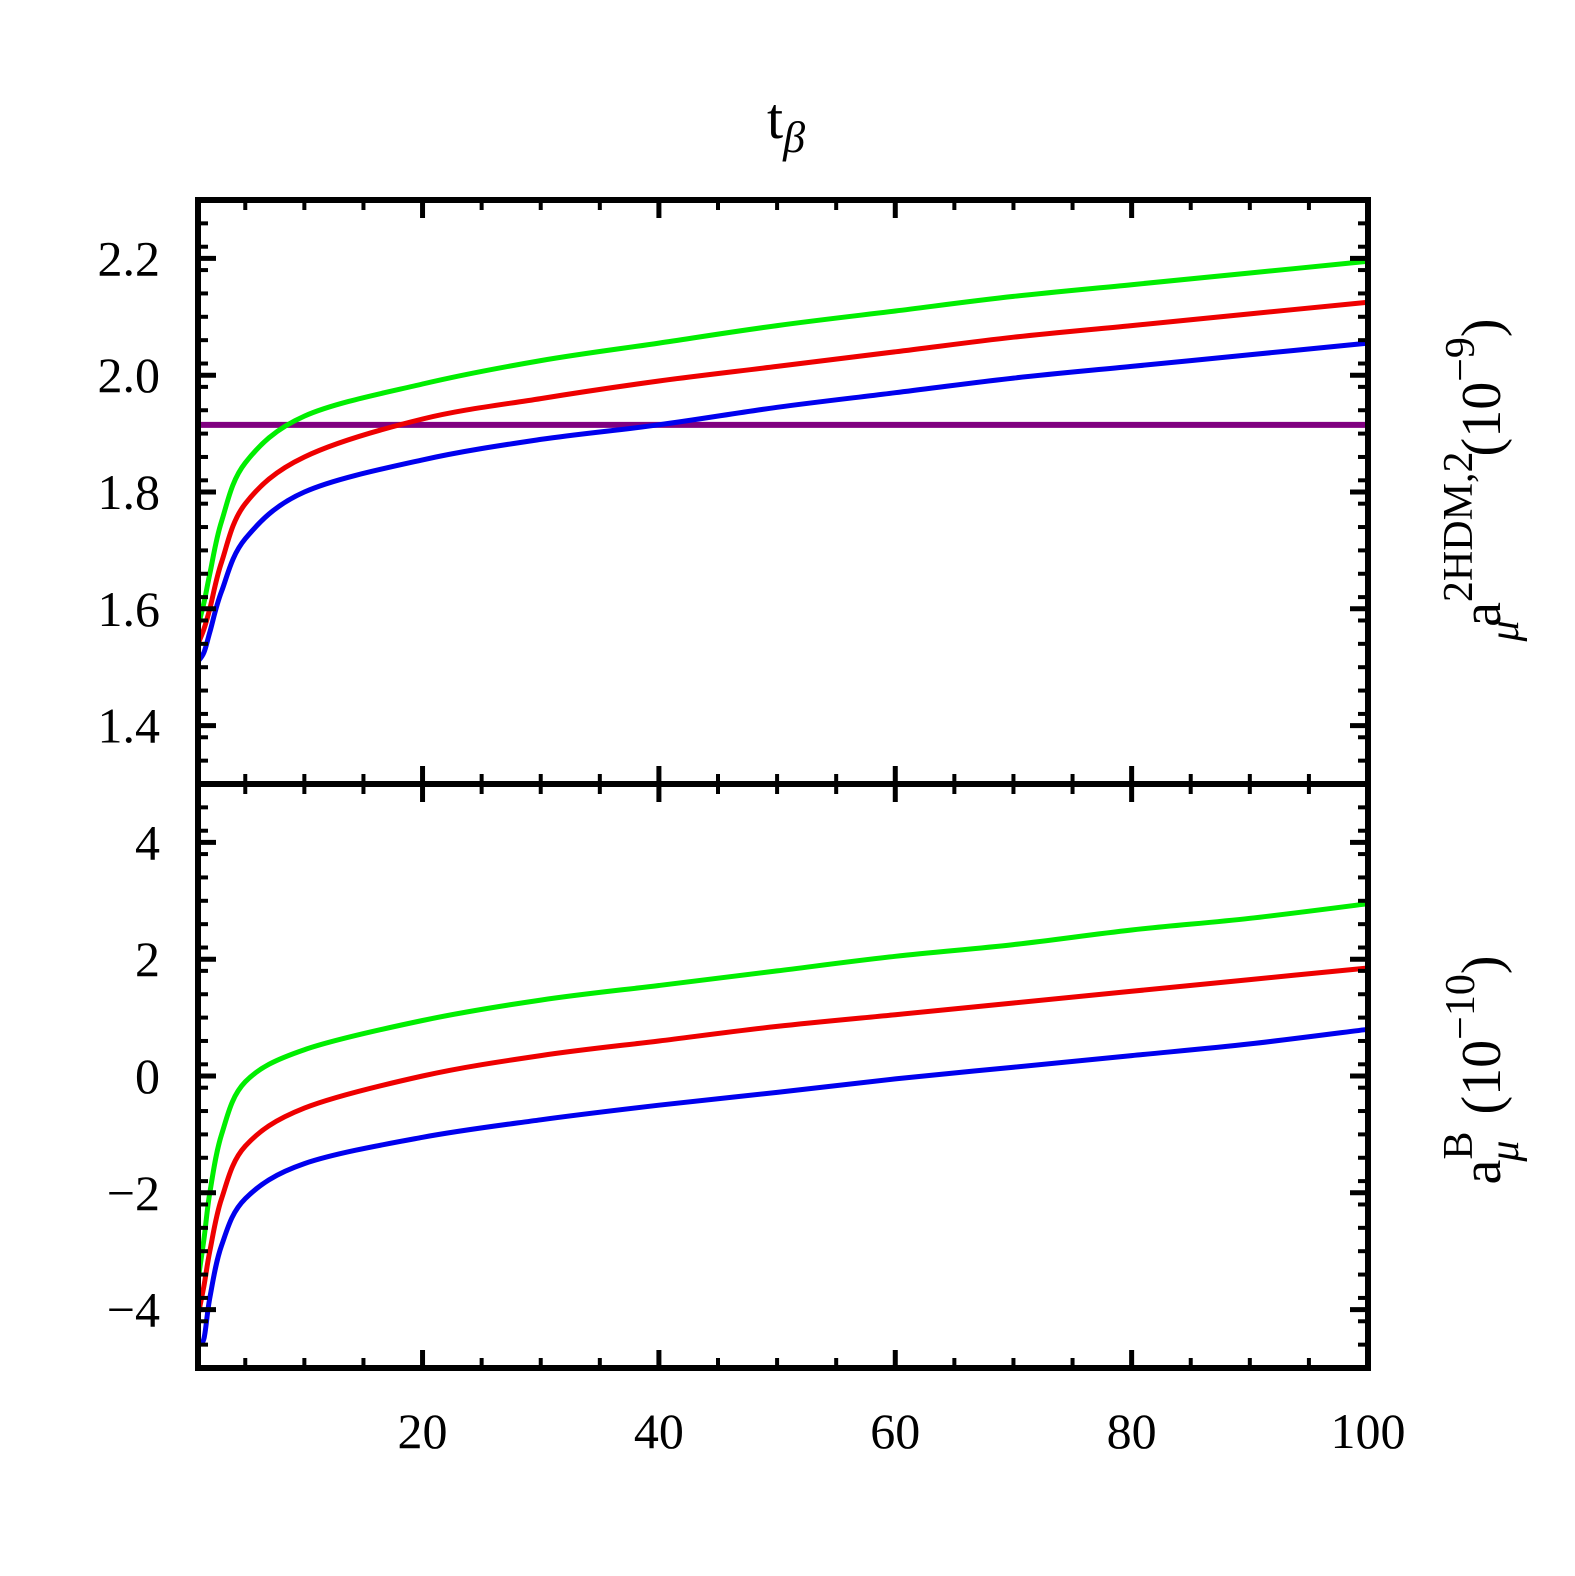 The image size is (1575, 1576). I want to click on panel-bottom-ylabel-subscript: μ, so click(1505, 1152).